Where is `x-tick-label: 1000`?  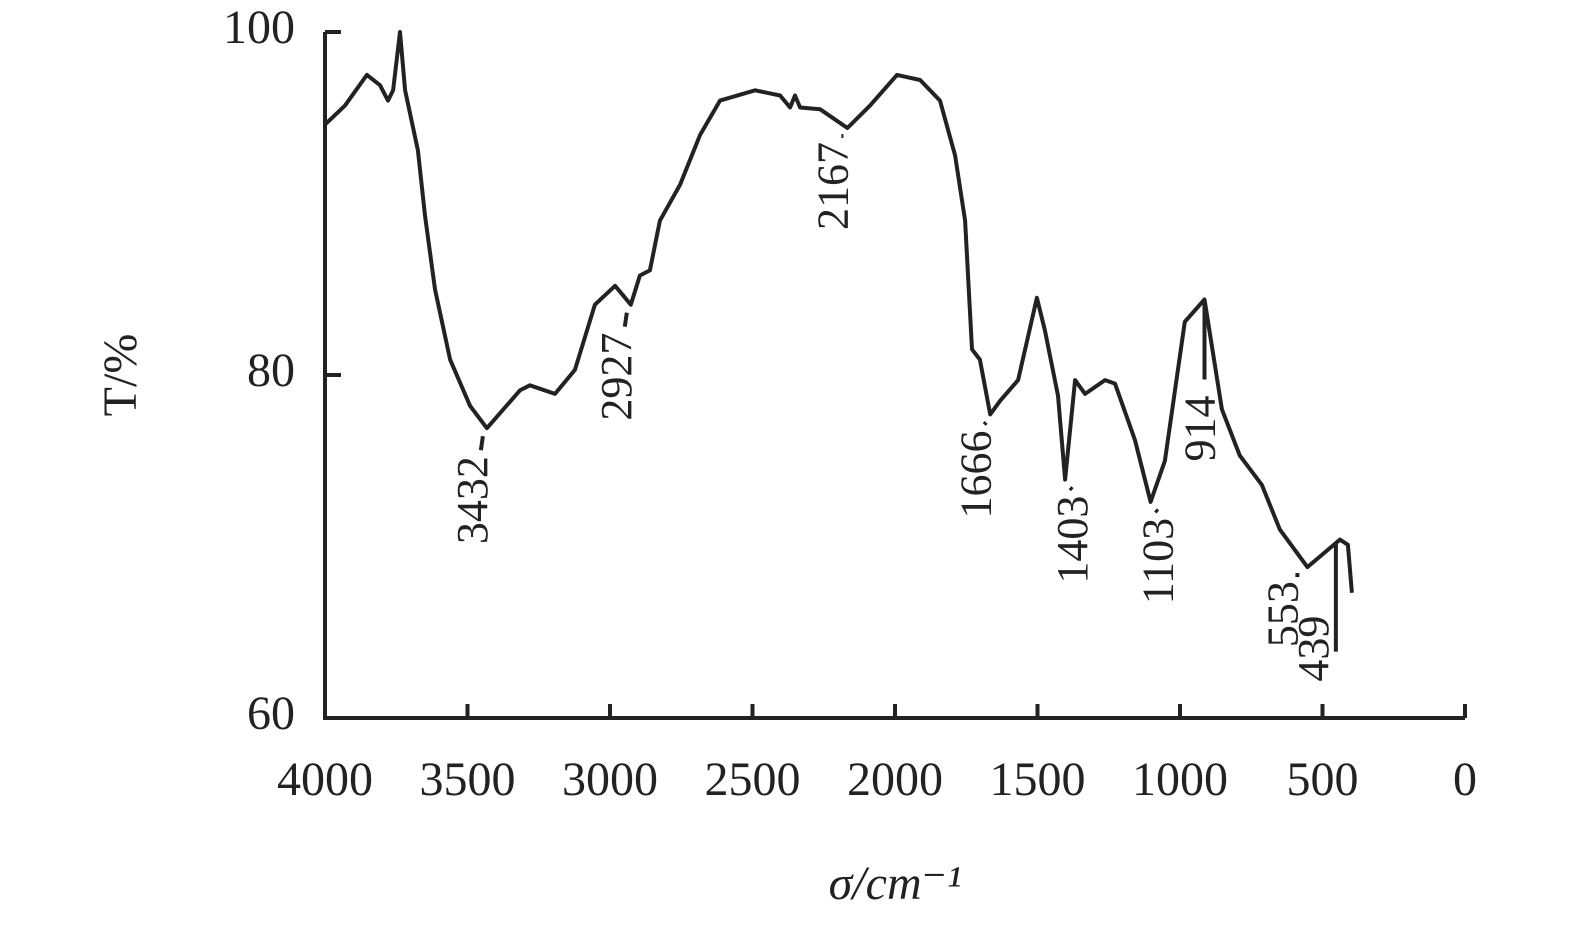
x-tick-label: 1000 is located at coordinates (1180, 779).